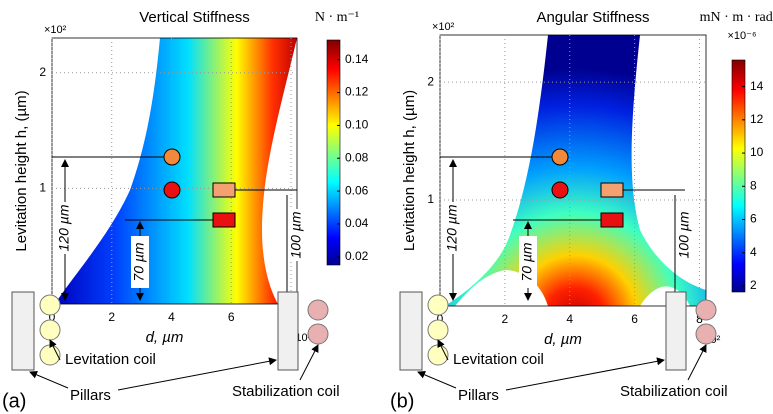 The width and height of the screenshot is (773, 414). What do you see at coordinates (699, 319) in the screenshot?
I see `x-tick-label: 8` at bounding box center [699, 319].